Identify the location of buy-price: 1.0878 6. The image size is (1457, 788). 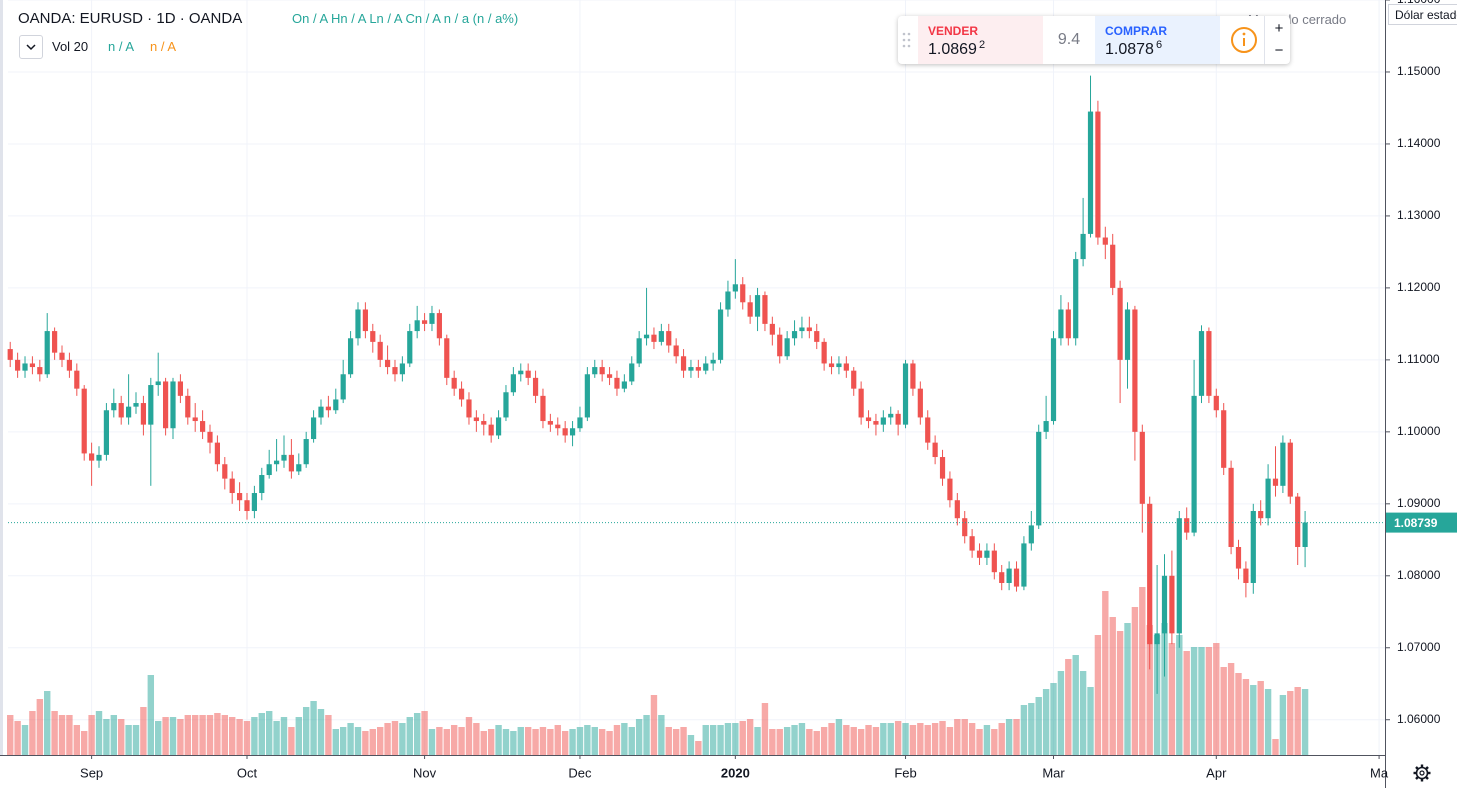
(1133, 49).